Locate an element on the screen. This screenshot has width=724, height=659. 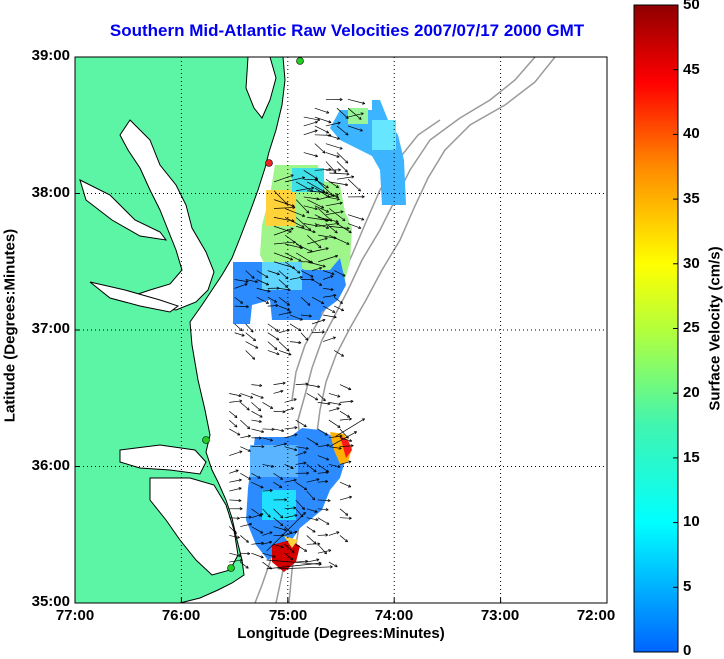
colorbar-tick-label: 45 is located at coordinates (691, 69).